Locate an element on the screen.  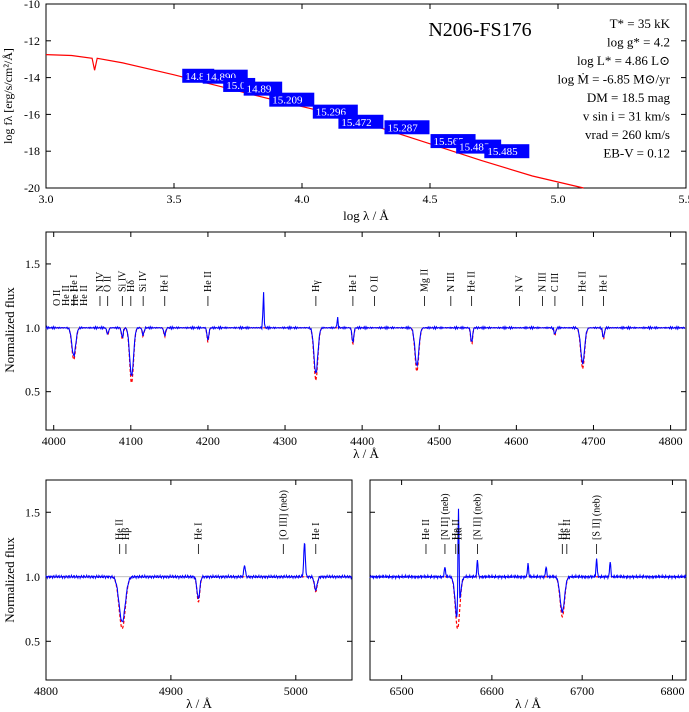
sed-model-line is located at coordinates (314, 121).